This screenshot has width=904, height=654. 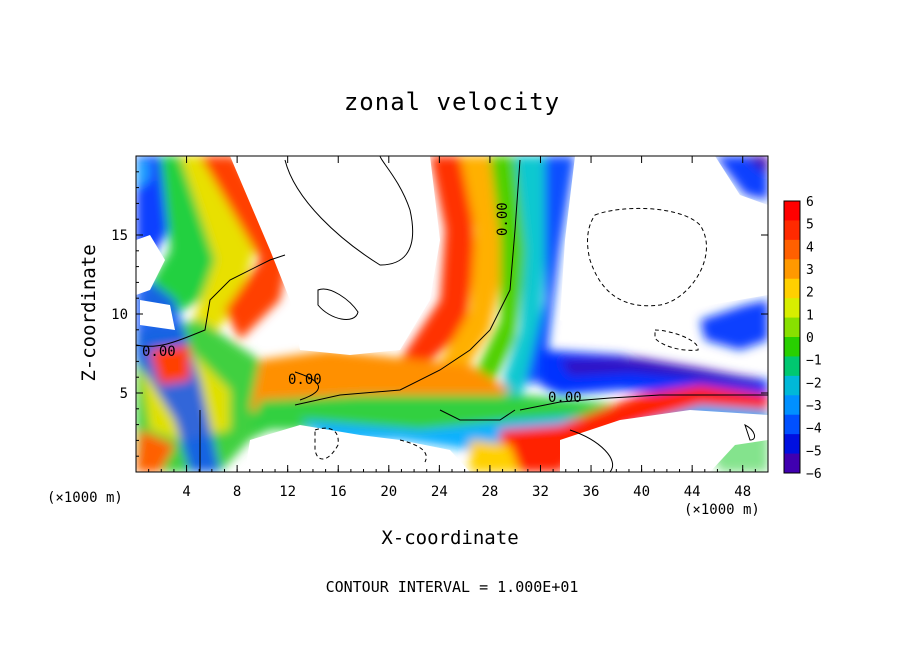 I want to click on x-tick-label: 36, so click(x=591, y=492).